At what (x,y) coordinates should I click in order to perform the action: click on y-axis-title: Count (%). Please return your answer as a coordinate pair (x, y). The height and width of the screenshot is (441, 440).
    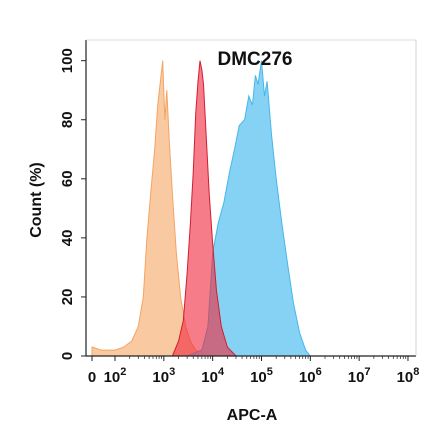
    Looking at the image, I should click on (36, 200).